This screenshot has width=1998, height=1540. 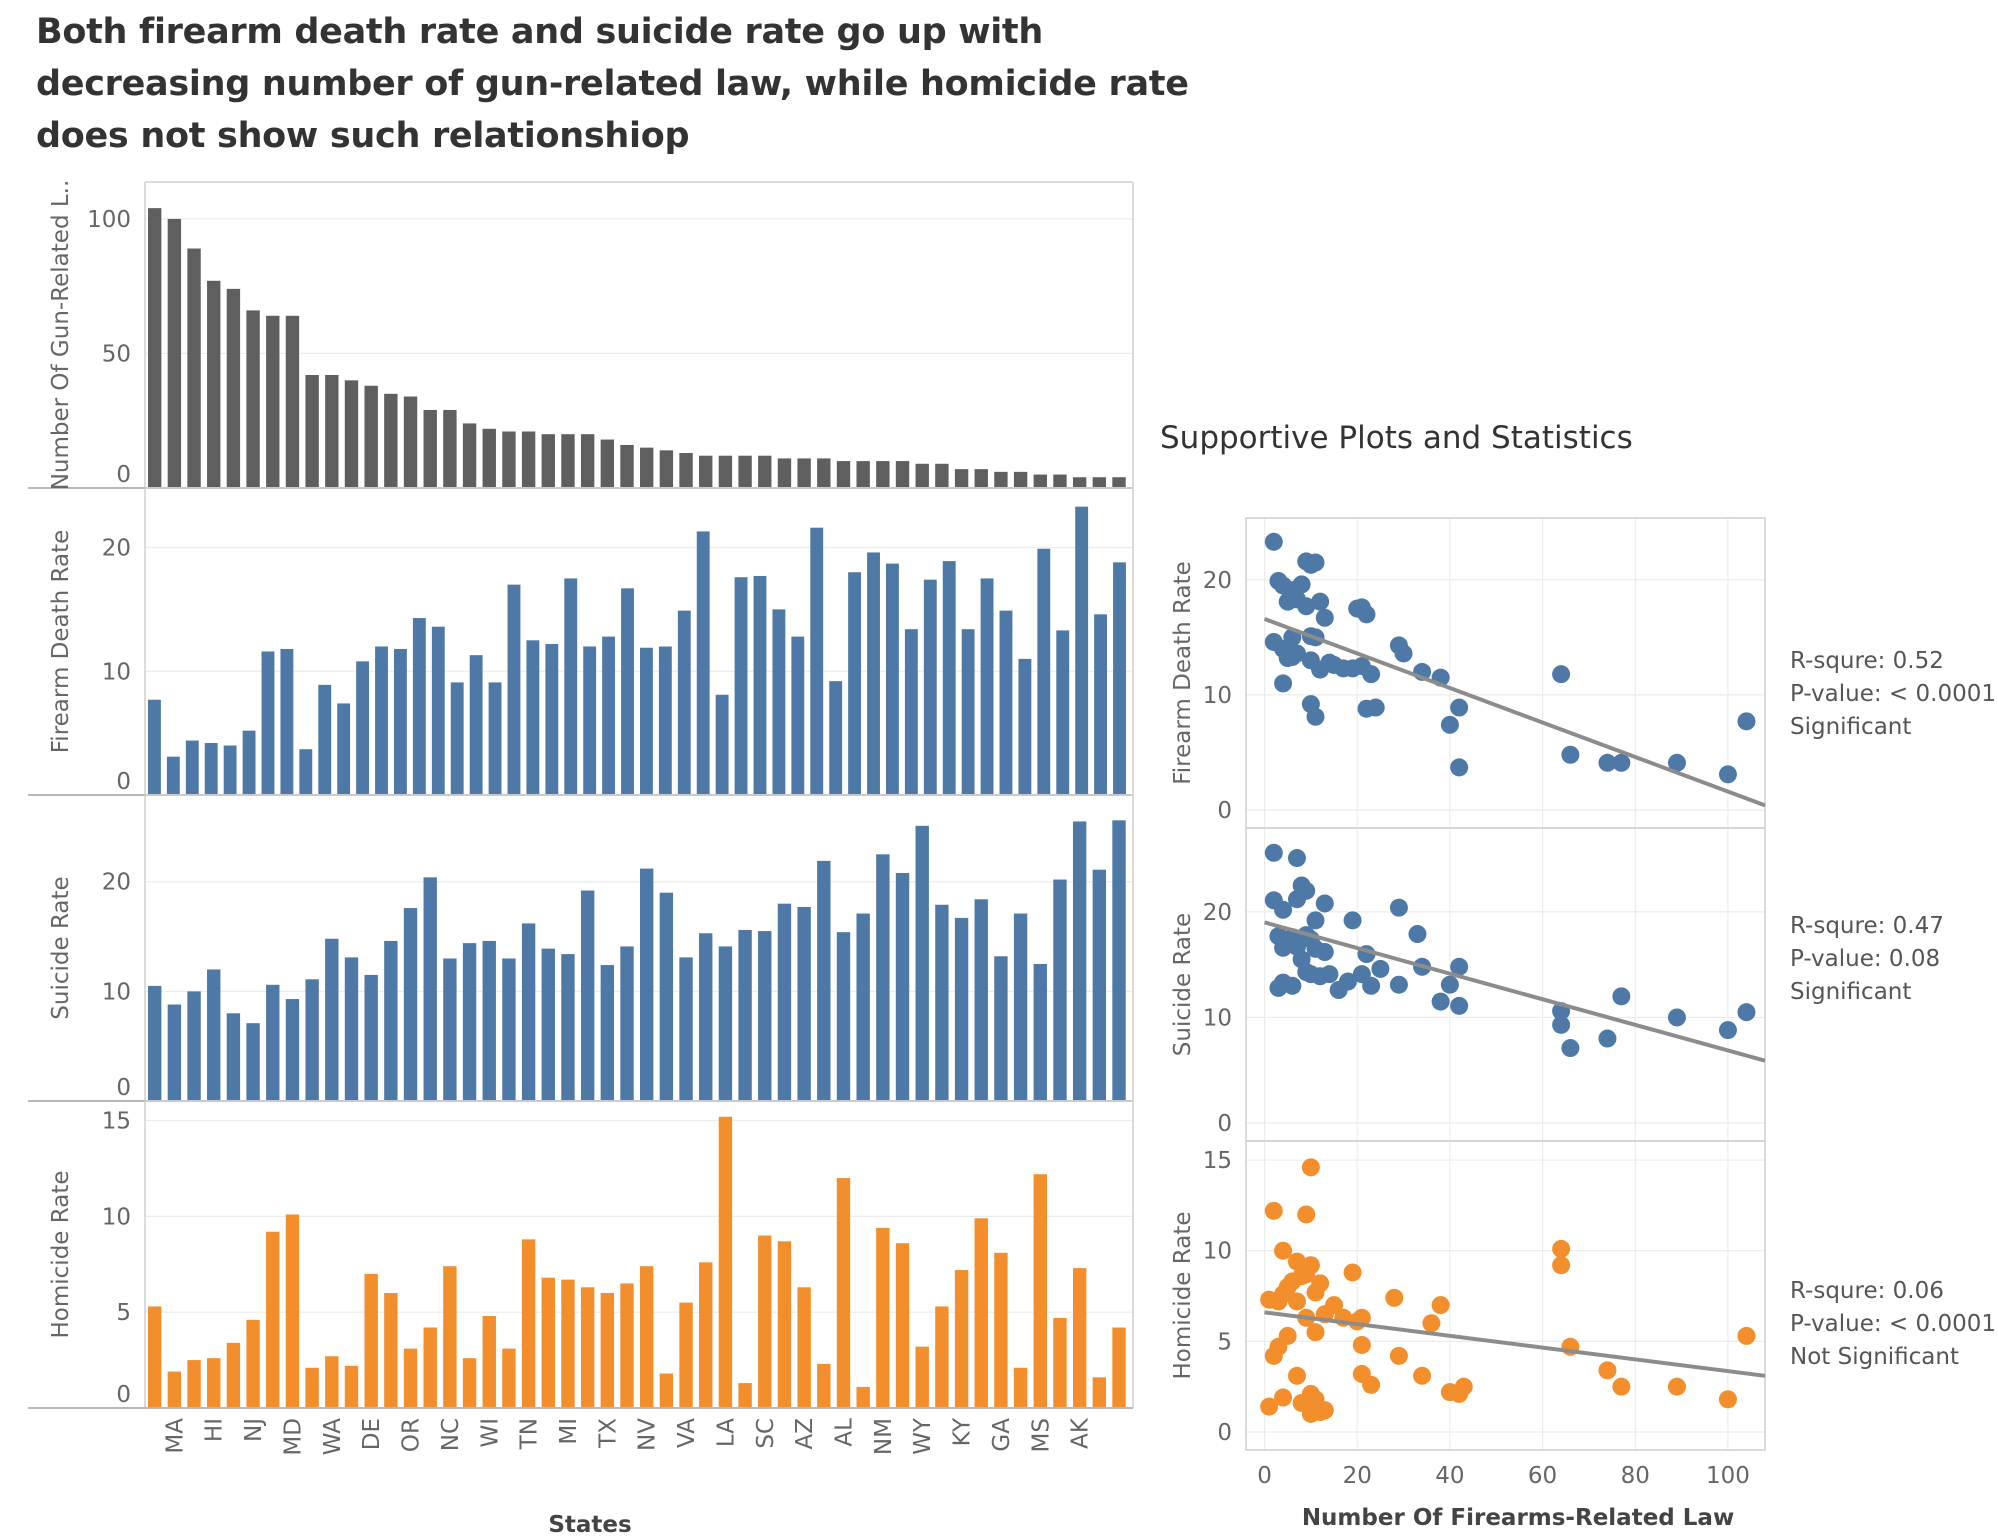 What do you see at coordinates (726, 1432) in the screenshot?
I see `x-tick-label: LA` at bounding box center [726, 1432].